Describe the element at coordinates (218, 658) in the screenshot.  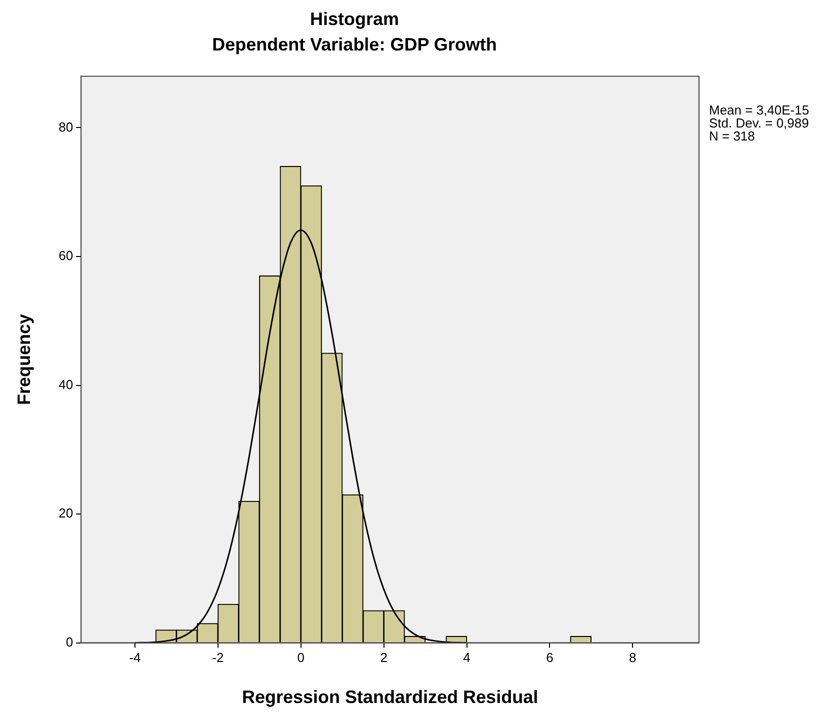
I see `x-tick-label: -2` at that location.